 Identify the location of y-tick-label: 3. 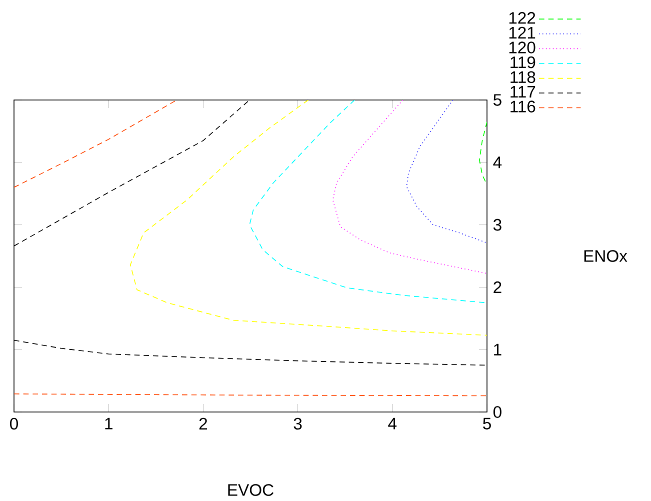
(497, 224).